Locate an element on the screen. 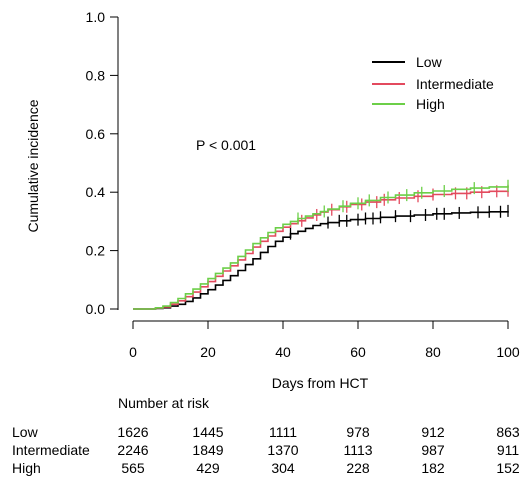 The height and width of the screenshot is (489, 524). risk-count: 987 is located at coordinates (433, 450).